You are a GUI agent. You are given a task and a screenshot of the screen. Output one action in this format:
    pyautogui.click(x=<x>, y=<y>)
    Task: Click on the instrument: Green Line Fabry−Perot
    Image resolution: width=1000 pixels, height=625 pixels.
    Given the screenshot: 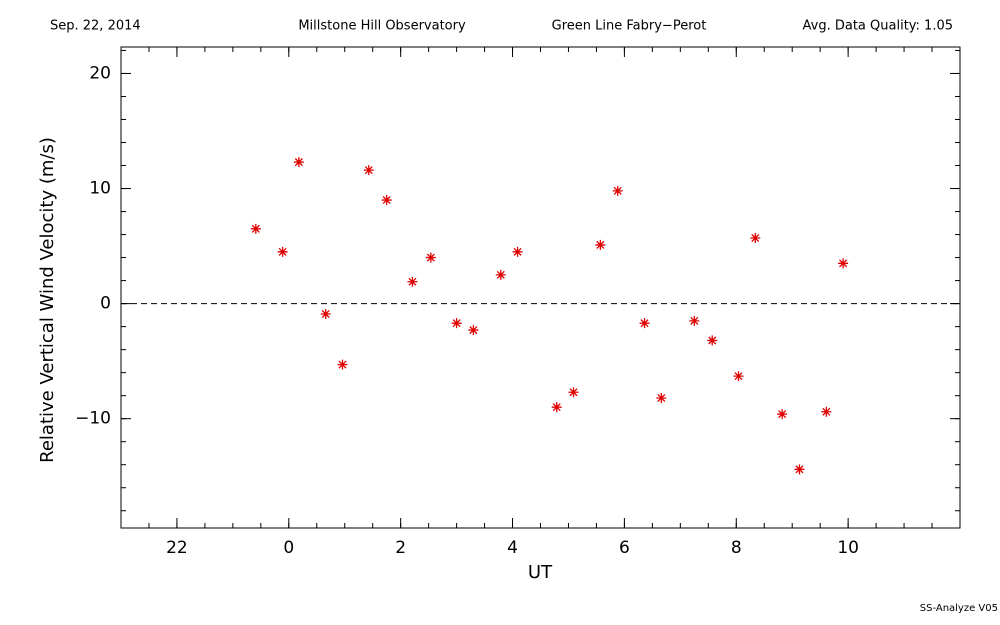 What is the action you would take?
    pyautogui.click(x=629, y=26)
    